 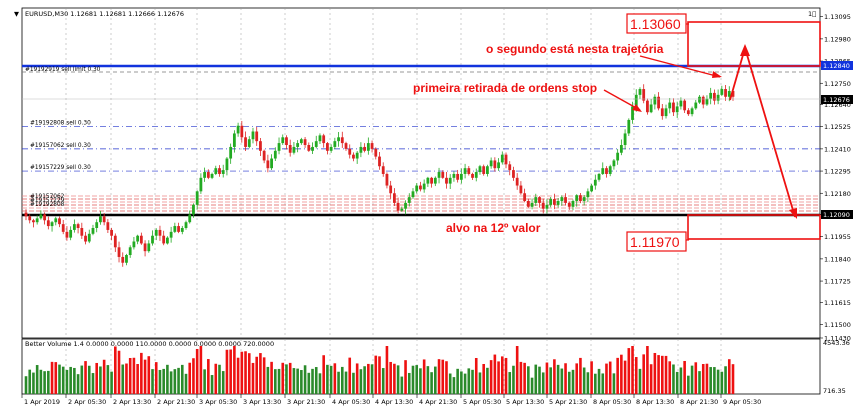 What do you see at coordinates (837, 237) in the screenshot?
I see `y-tick-label: 1.11955` at bounding box center [837, 237].